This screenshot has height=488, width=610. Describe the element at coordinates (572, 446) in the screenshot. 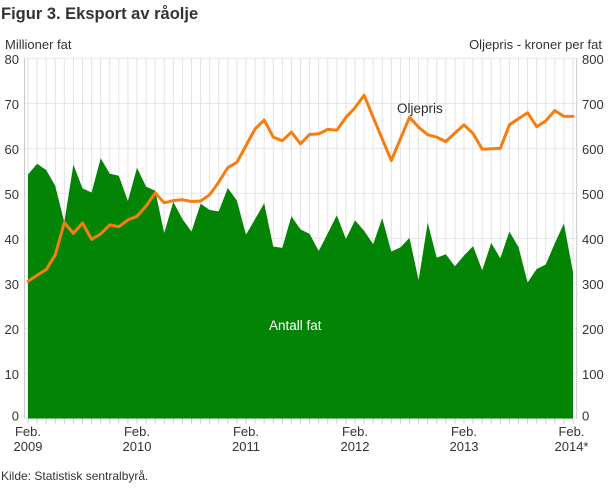

I see `svg-text: 2014*` at that location.